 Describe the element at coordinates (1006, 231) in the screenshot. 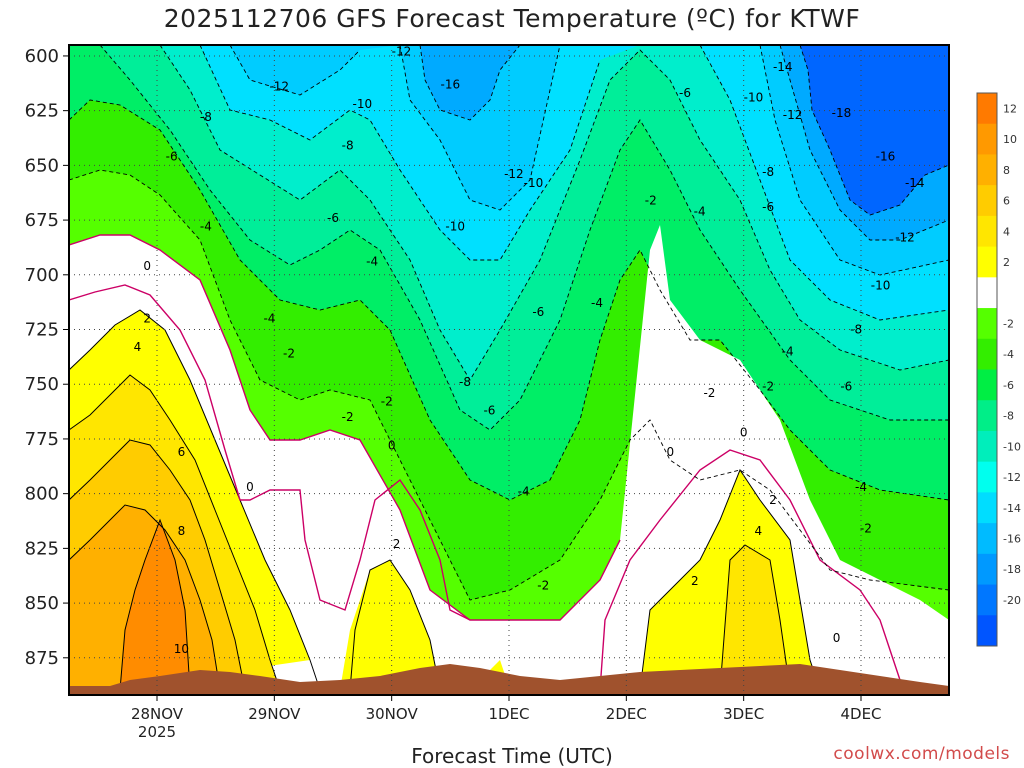

I see `colorbar-label: 4` at that location.